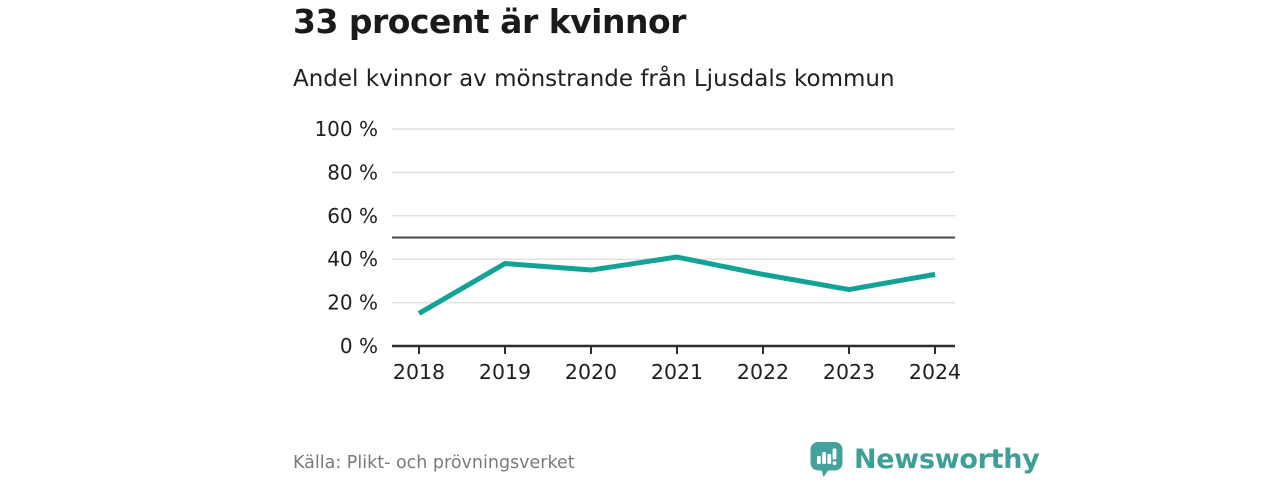  I want to click on x-tick-label: 2024, so click(935, 372).